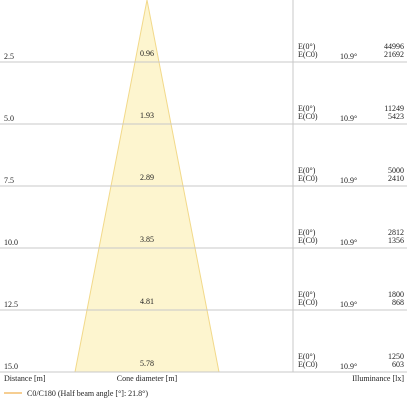 Image resolution: width=407 pixels, height=407 pixels. Describe the element at coordinates (398, 364) in the screenshot. I see `ec0-value: 603` at that location.